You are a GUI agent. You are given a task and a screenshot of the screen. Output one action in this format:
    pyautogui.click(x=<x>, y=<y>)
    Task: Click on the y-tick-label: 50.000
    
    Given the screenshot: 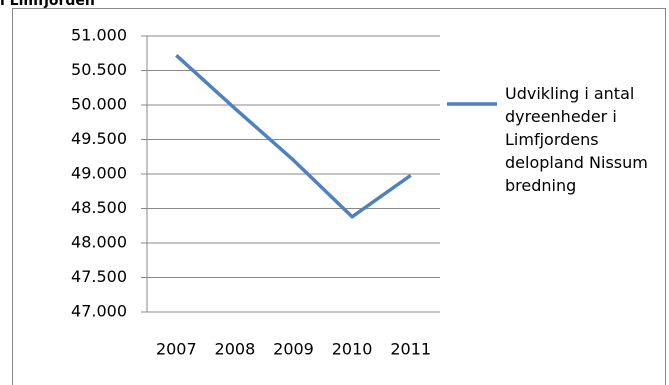 What is the action you would take?
    pyautogui.click(x=99, y=104)
    